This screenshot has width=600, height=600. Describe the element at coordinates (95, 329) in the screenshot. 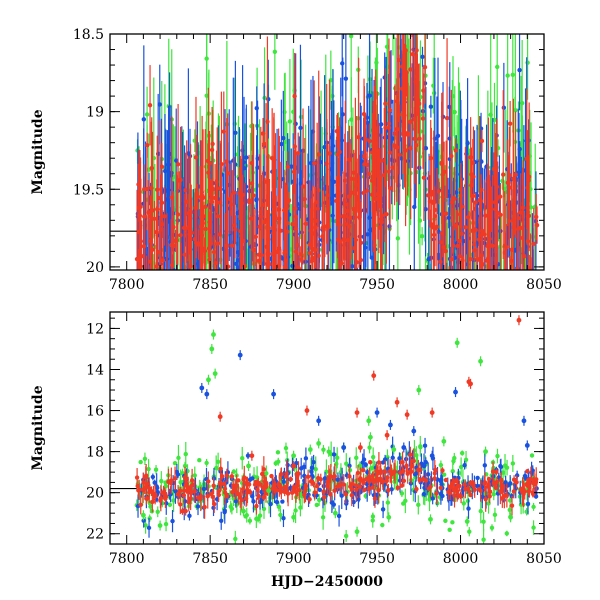

I see `bottom-y-tick-label: 12` at that location.